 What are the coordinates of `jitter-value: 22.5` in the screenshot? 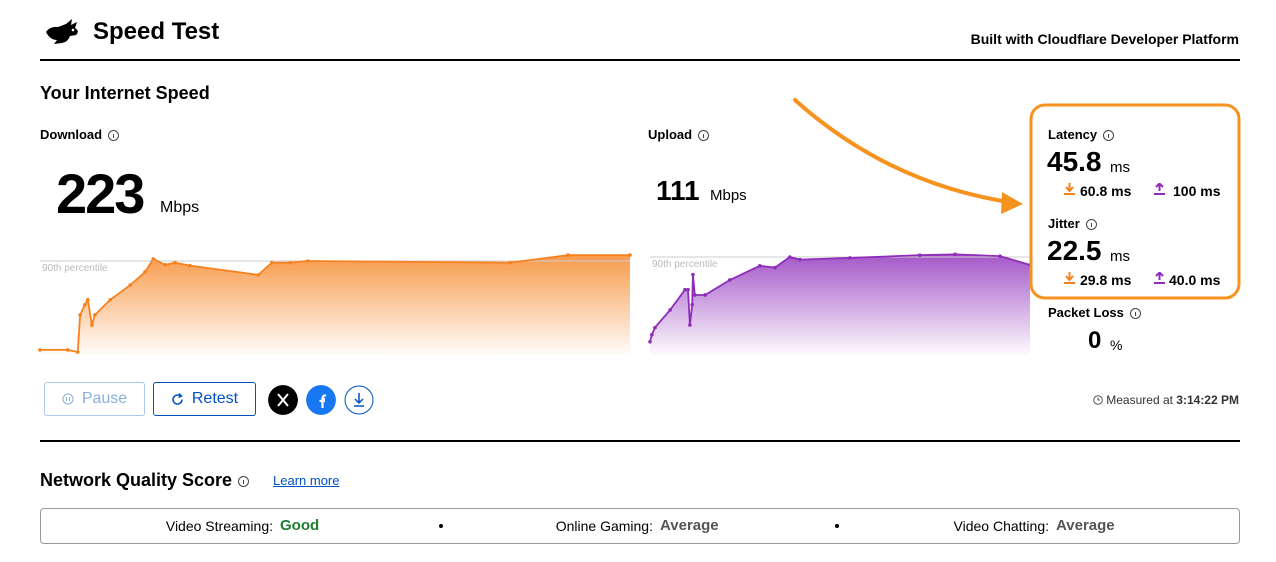 It's located at (1074, 250).